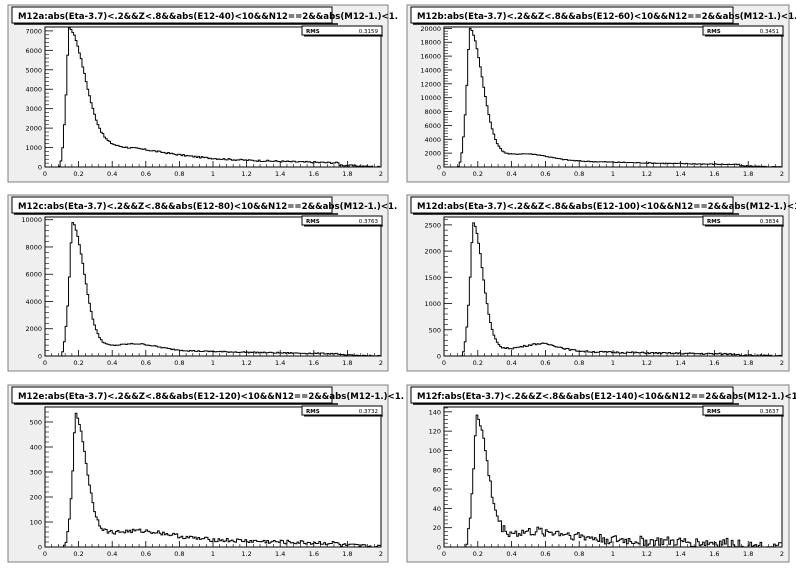  Describe the element at coordinates (33, 148) in the screenshot. I see `y-tick-label: 1000` at that location.